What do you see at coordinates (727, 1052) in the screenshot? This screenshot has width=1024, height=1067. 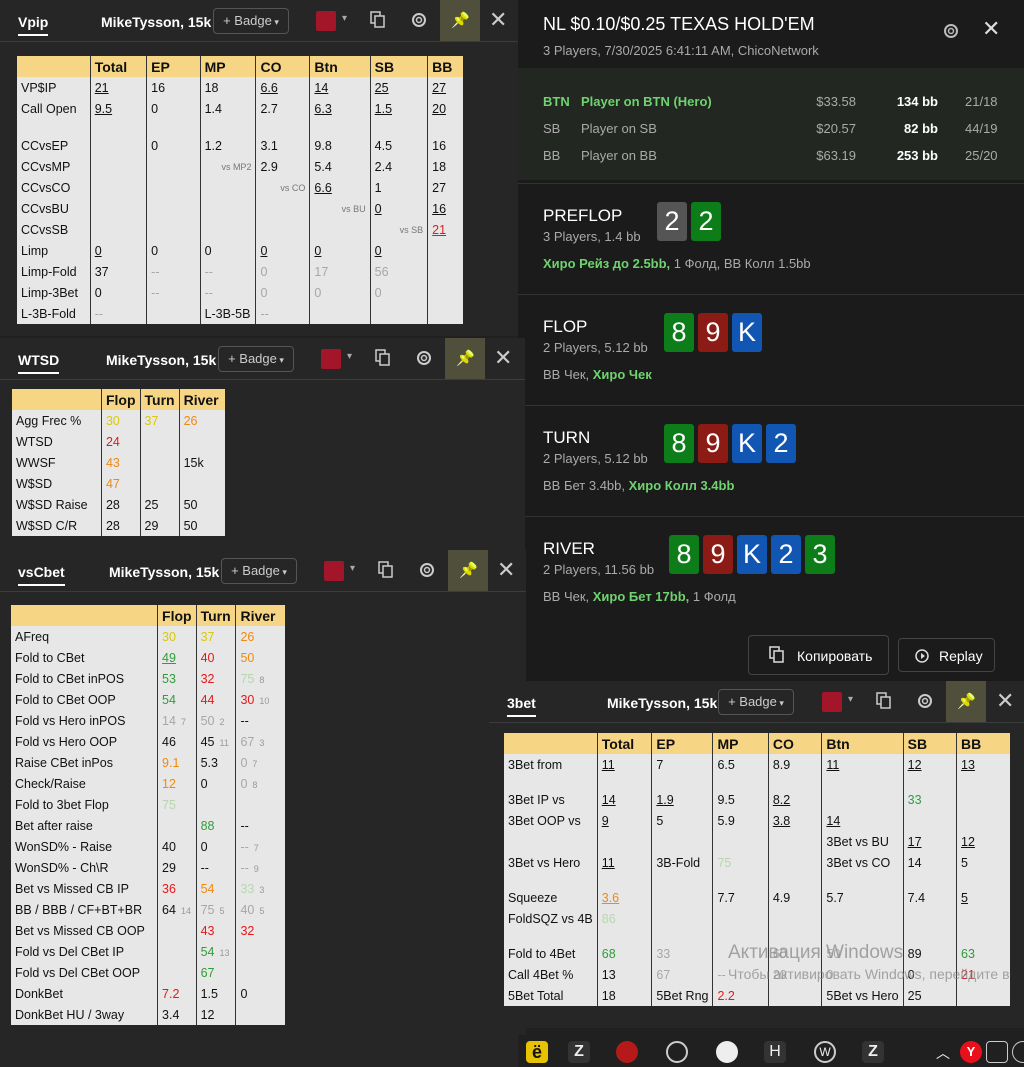 I see `app-icon-mask` at bounding box center [727, 1052].